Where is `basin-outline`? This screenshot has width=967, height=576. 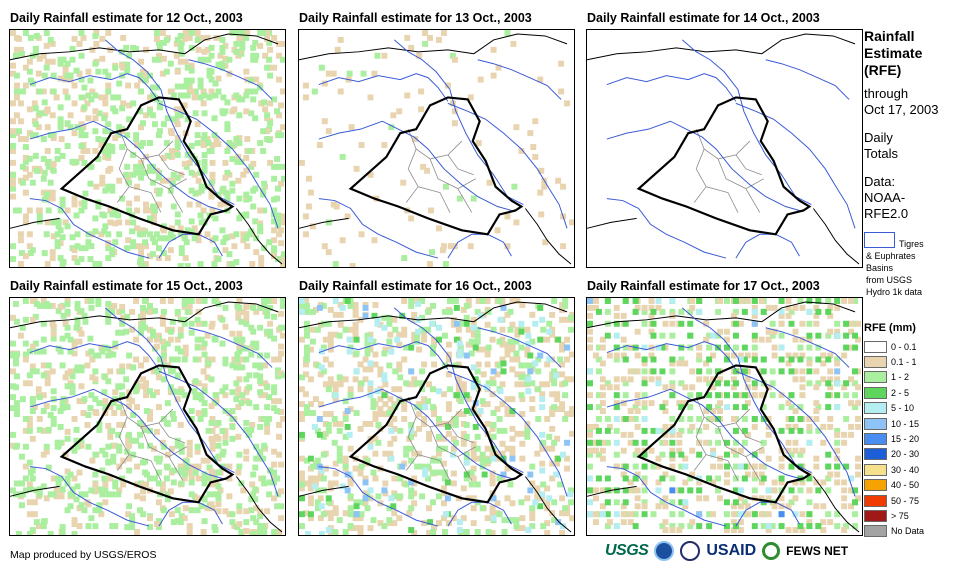
basin-outline is located at coordinates (458, 390).